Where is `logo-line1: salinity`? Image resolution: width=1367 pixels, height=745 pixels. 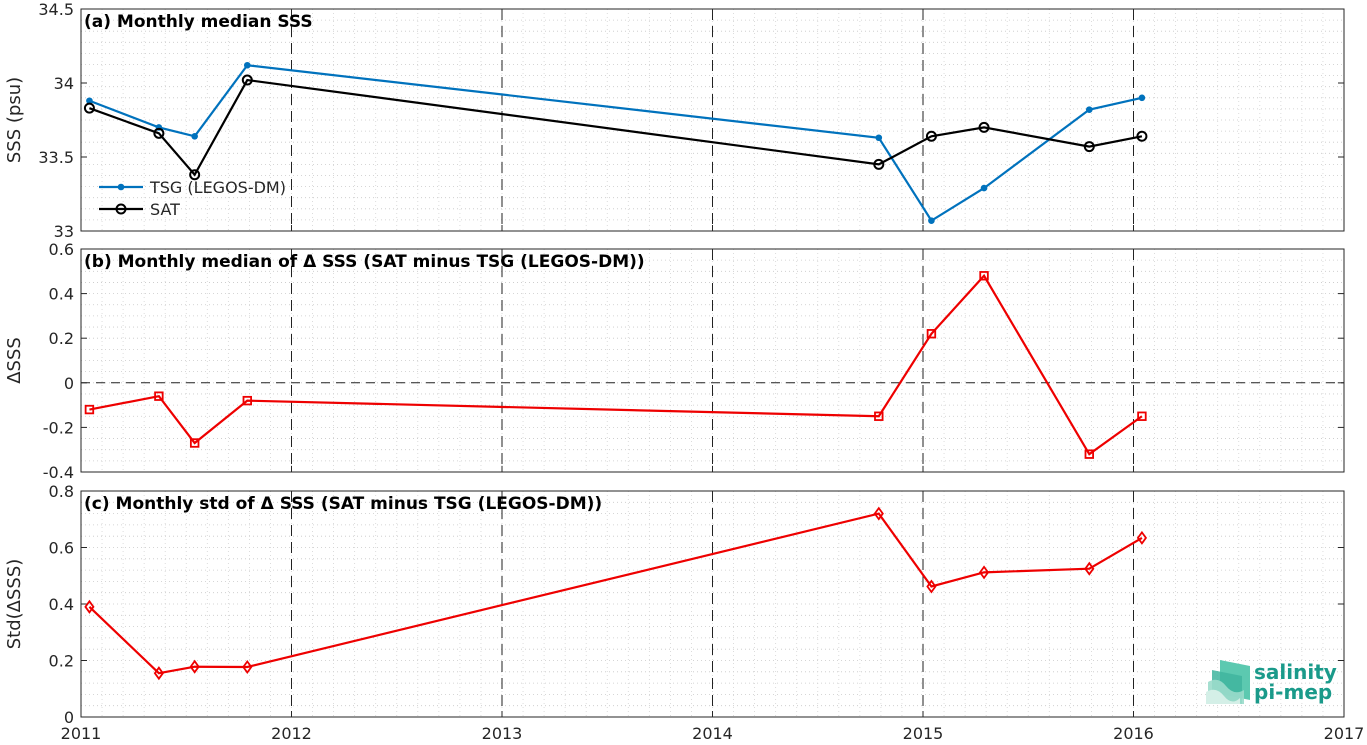
logo-line1: salinity is located at coordinates (1295, 672).